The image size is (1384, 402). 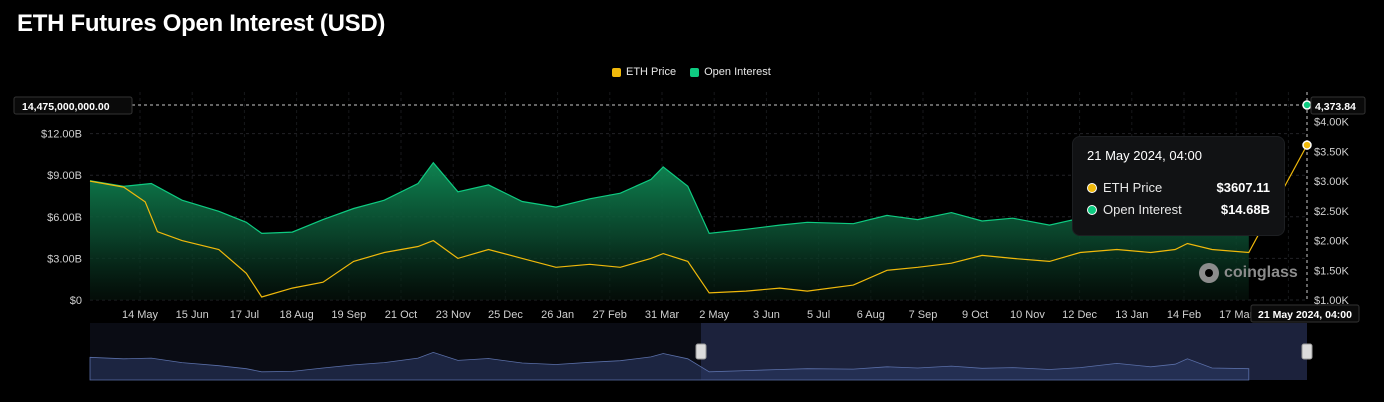 What do you see at coordinates (64, 176) in the screenshot?
I see `y-left-tick-label: $9.00B` at bounding box center [64, 176].